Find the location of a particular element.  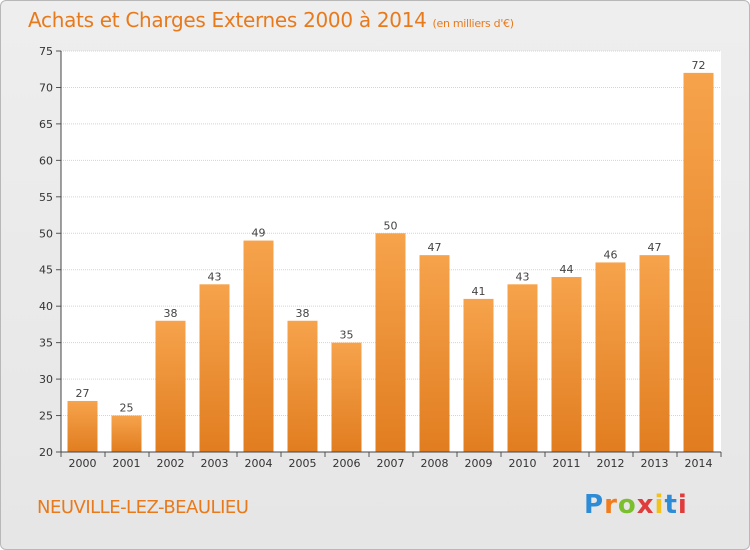

x-tick-label: 2001 is located at coordinates (127, 463).